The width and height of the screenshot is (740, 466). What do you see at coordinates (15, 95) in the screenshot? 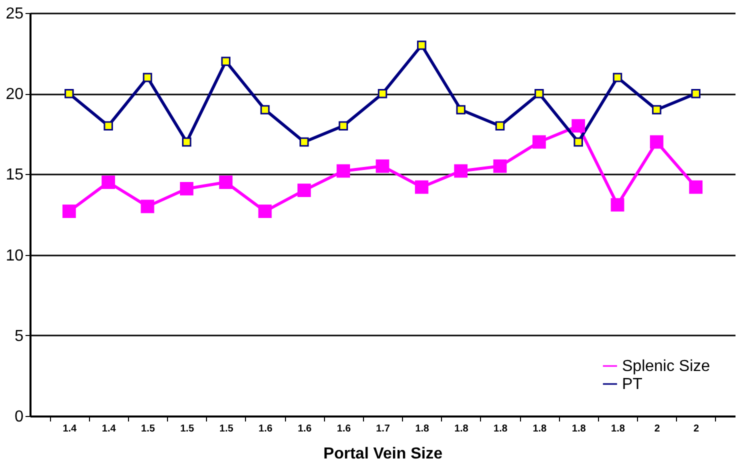
I see `y-tick-label: 20` at bounding box center [15, 95].